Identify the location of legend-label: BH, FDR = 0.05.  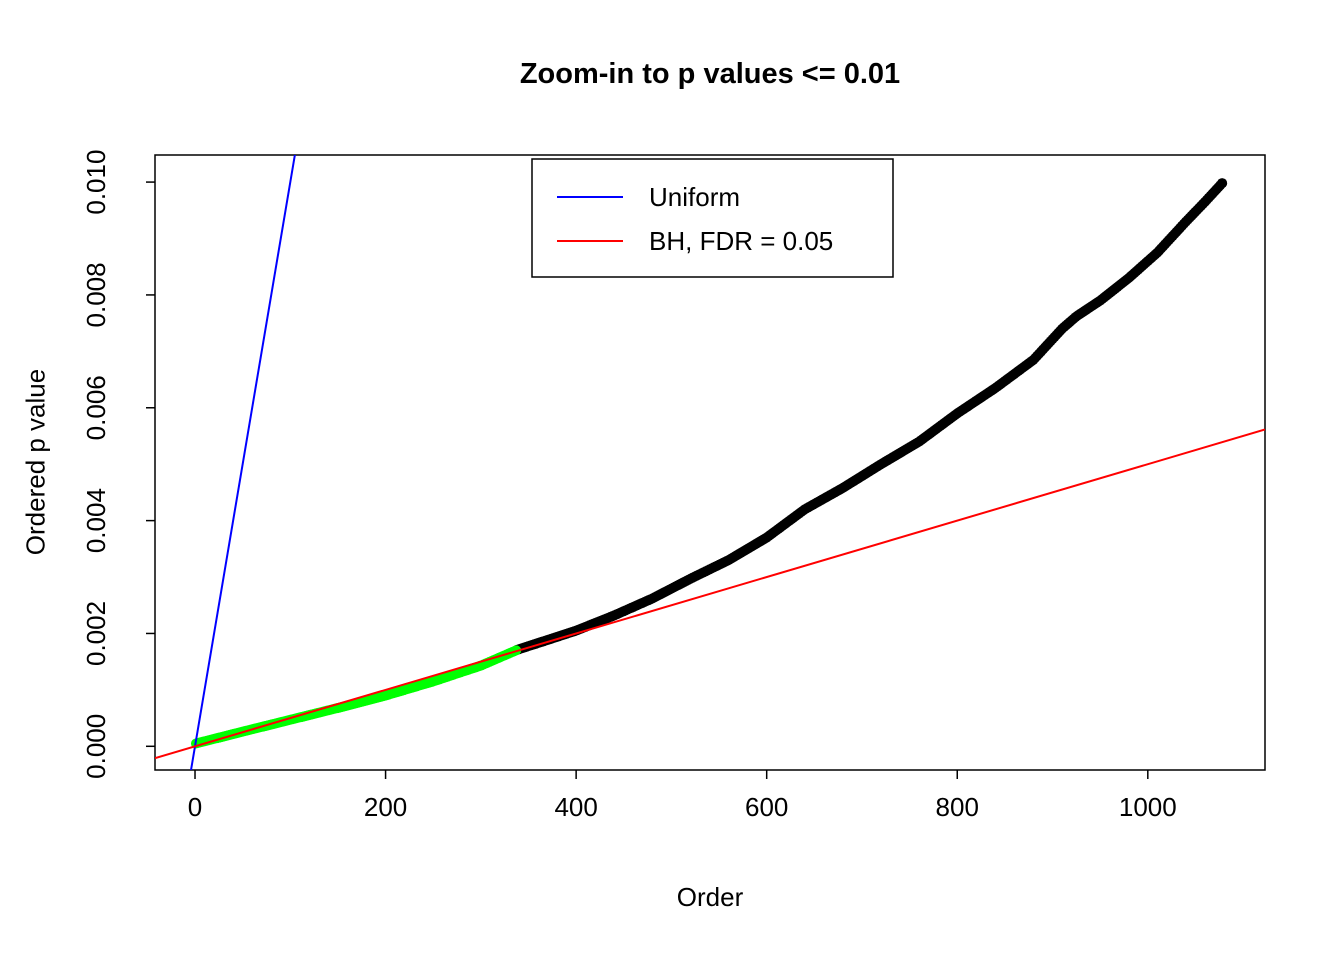
(741, 241).